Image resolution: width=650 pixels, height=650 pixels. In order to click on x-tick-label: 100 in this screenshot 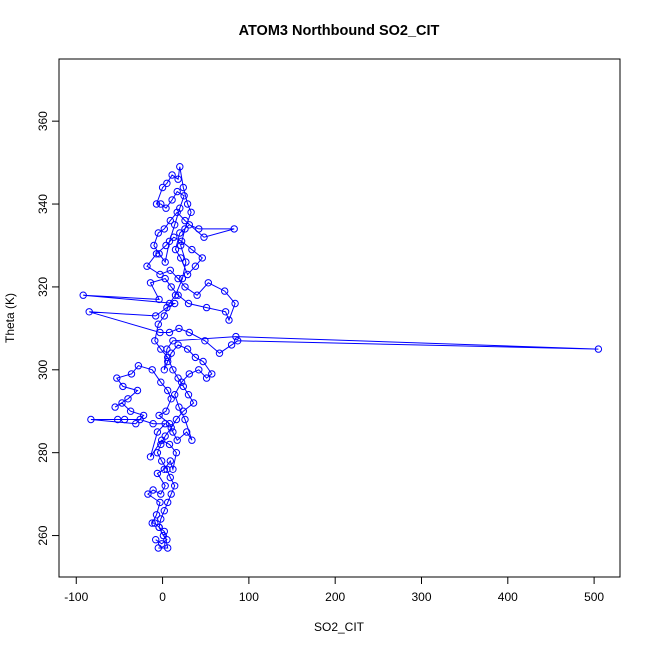, I will do `click(249, 597)`.